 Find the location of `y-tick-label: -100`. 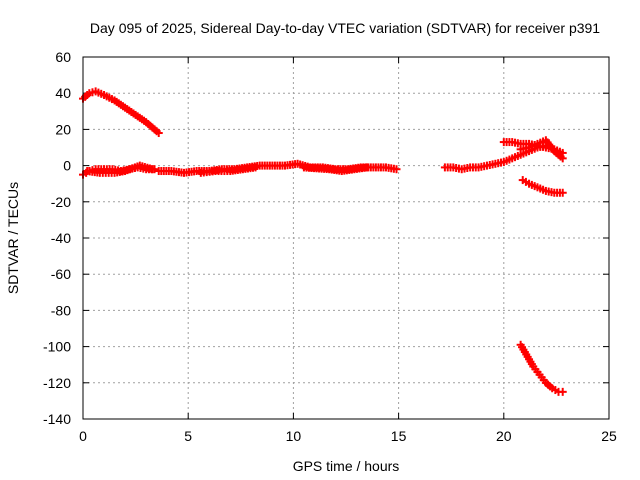

y-tick-label: -100 is located at coordinates (57, 347).